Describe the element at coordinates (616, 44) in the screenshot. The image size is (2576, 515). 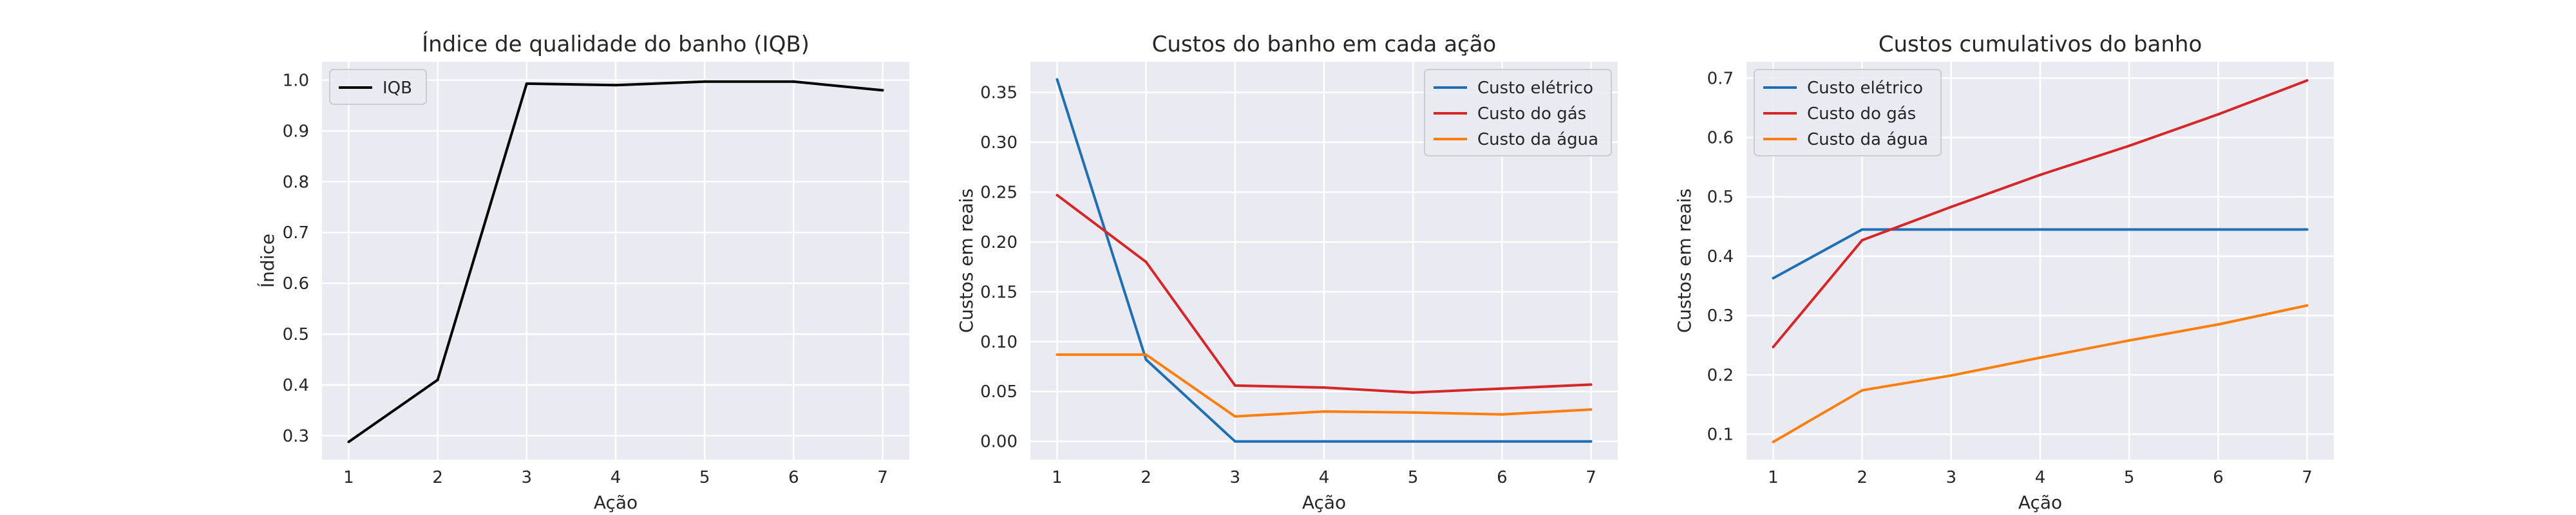
I see `chart-title: Índice de qualidade do banho (IQB)` at that location.